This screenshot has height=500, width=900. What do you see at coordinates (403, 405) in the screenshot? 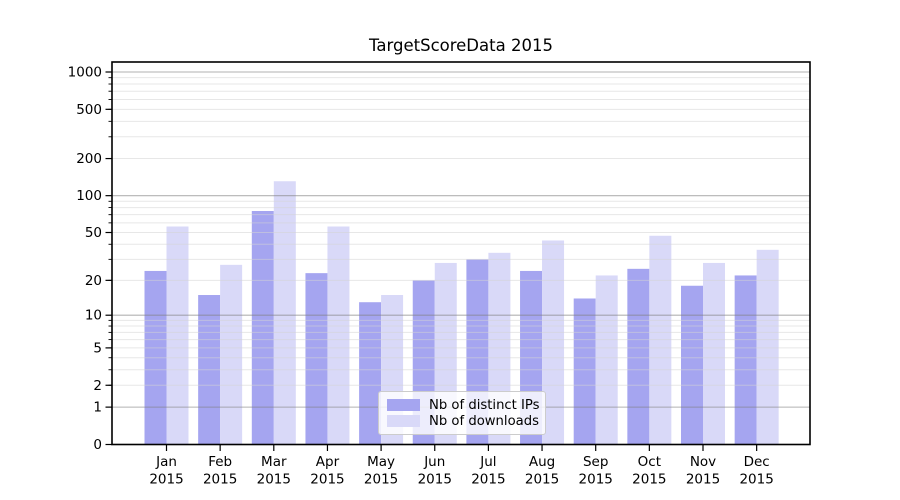
I see `legend-swatch-distinct-ips` at bounding box center [403, 405].